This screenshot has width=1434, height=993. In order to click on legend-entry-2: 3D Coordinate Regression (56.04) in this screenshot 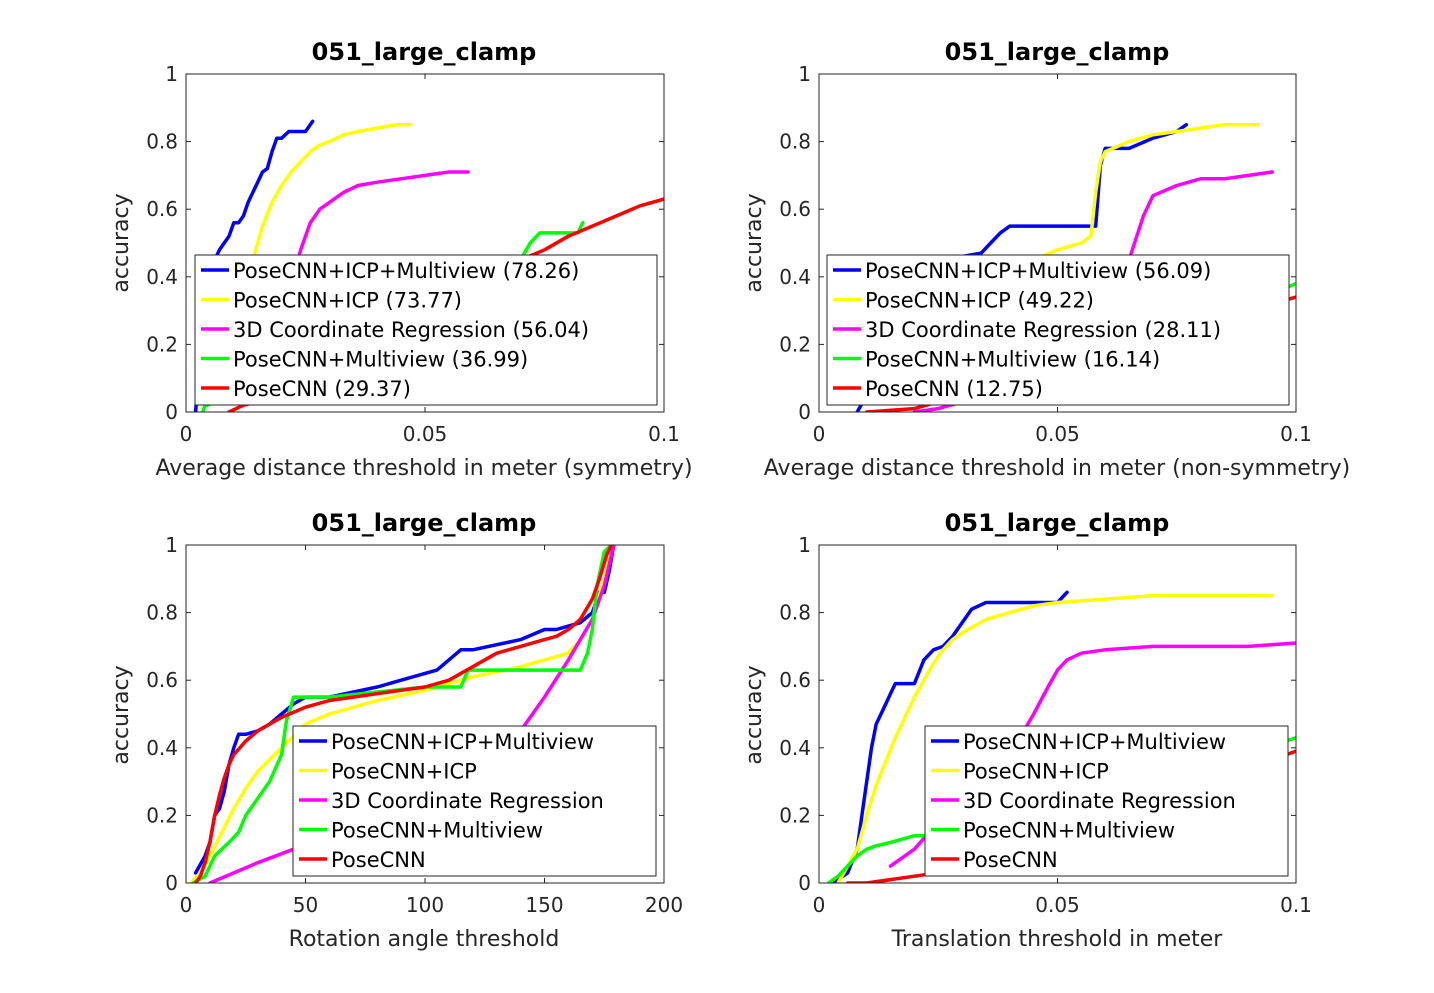, I will do `click(411, 330)`.